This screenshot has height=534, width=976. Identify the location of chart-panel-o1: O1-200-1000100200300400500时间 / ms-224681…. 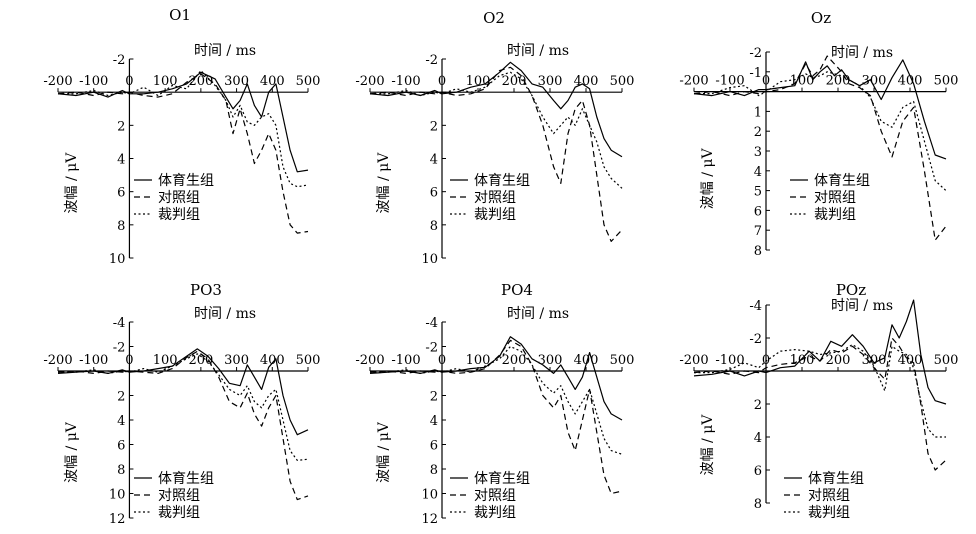
(181, 136).